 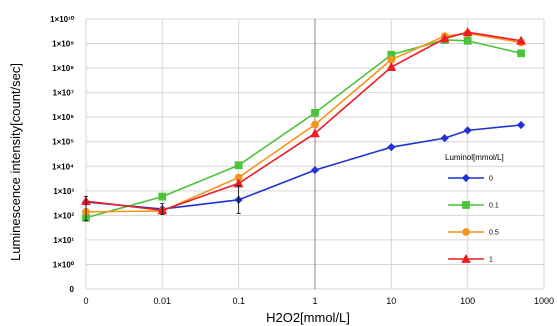 I want to click on legend-title: Luminol[mmol/L], so click(x=474, y=157).